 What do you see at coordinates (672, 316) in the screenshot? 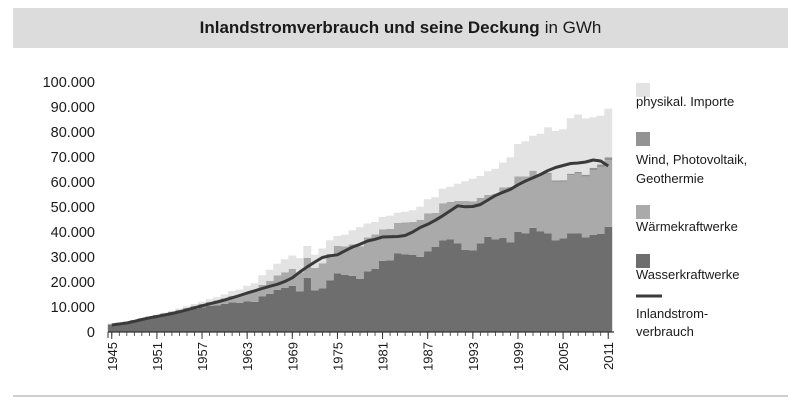
I see `legend-item: Inlandstrom-verbrauch` at bounding box center [672, 316].